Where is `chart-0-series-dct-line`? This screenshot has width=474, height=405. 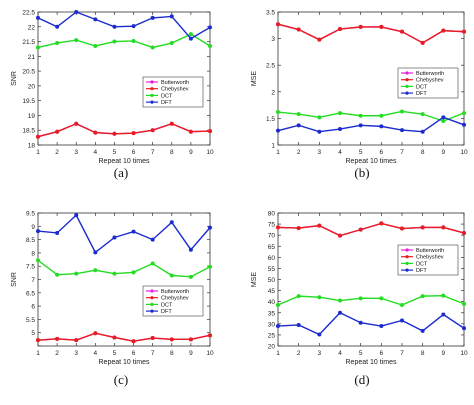
chart-0-series-dct-line is located at coordinates (124, 41).